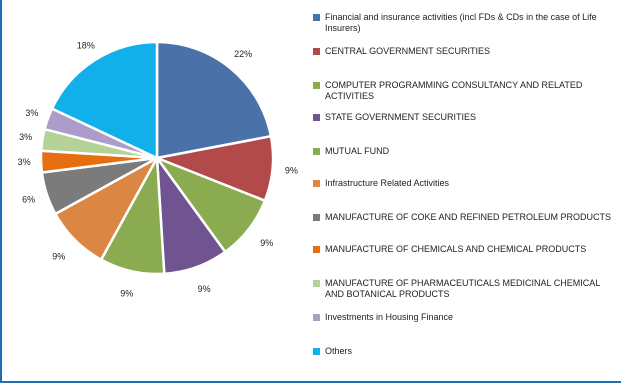  What do you see at coordinates (86, 46) in the screenshot?
I see `slice-data-label: 18%` at bounding box center [86, 46].